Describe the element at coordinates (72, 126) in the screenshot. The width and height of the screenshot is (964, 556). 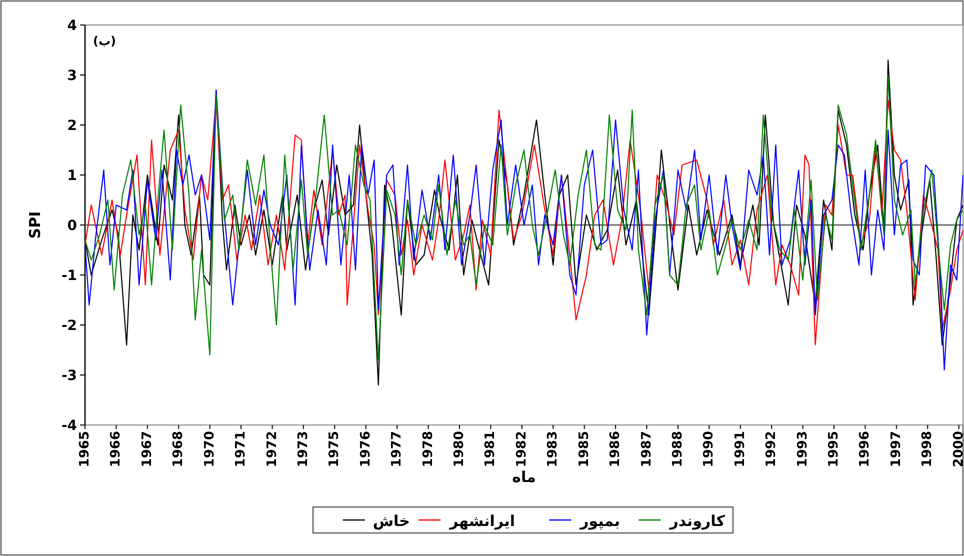
I see `y-tick-label: 2` at that location.